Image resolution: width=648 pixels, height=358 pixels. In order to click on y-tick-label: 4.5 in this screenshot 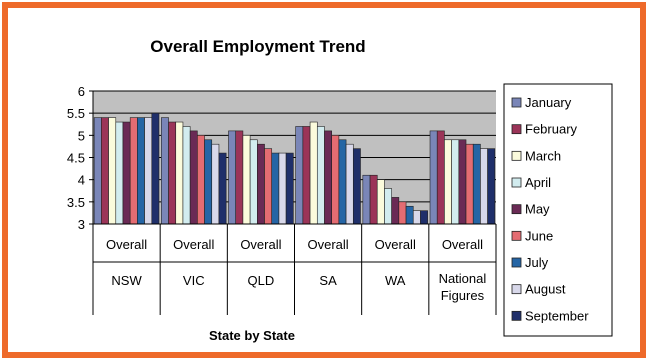, I will do `click(76, 158)`.